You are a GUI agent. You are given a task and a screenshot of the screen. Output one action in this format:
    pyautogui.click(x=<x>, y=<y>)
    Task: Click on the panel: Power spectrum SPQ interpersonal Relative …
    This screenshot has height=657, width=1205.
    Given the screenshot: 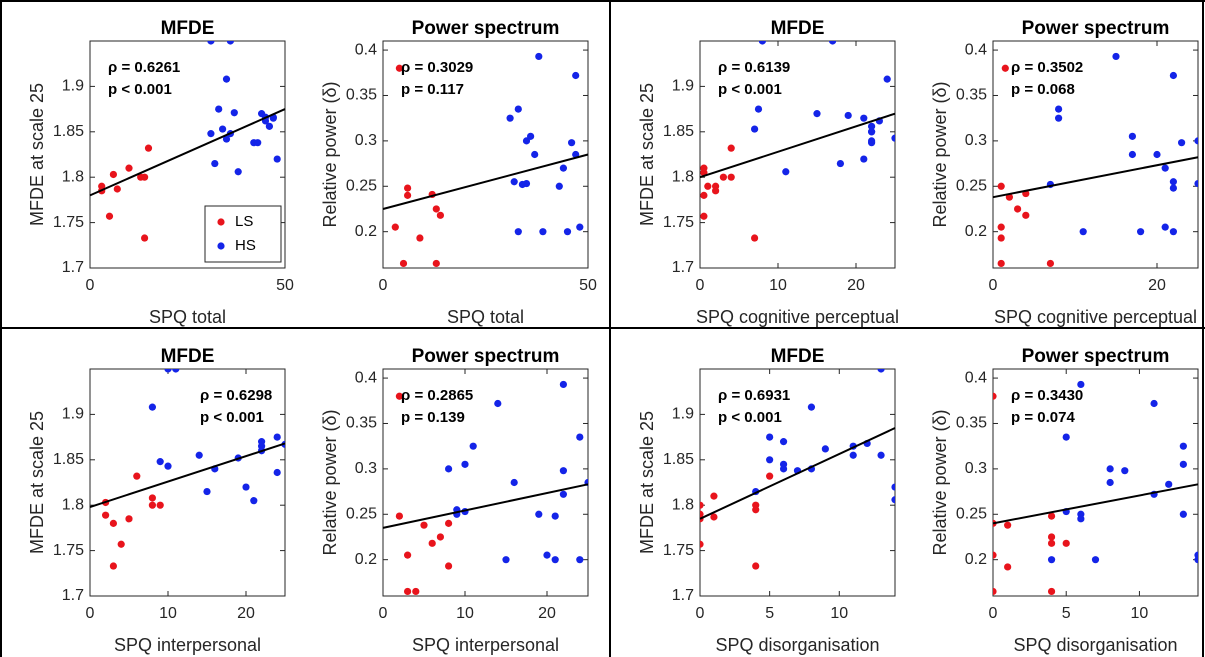 What is the action you would take?
    pyautogui.click(x=454, y=500)
    